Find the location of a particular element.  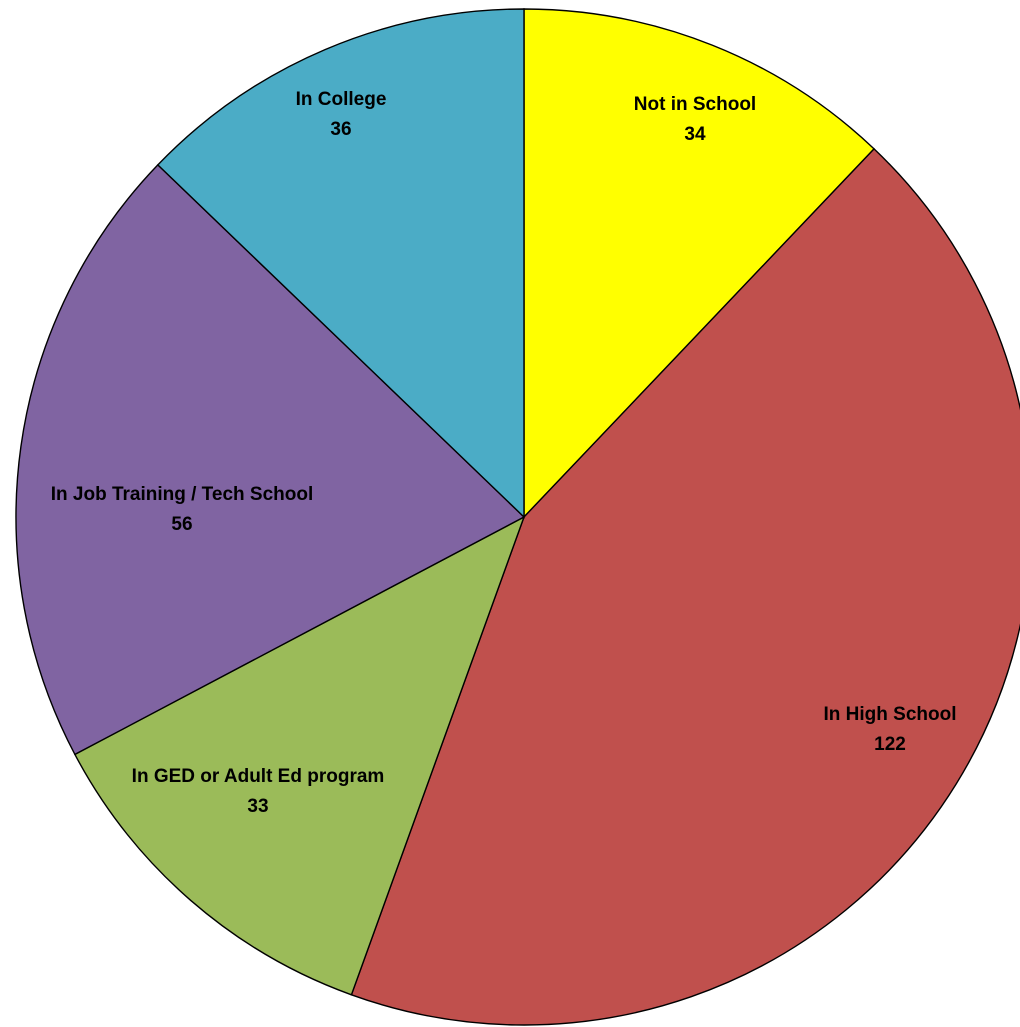

slice-label-name: Not in School is located at coordinates (695, 104).